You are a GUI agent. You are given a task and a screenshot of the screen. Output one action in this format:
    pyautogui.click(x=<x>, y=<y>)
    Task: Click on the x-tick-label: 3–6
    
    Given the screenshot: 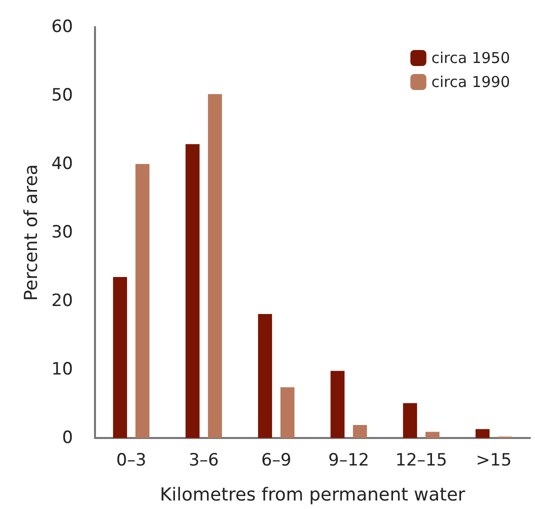 What is the action you would take?
    pyautogui.click(x=203, y=460)
    